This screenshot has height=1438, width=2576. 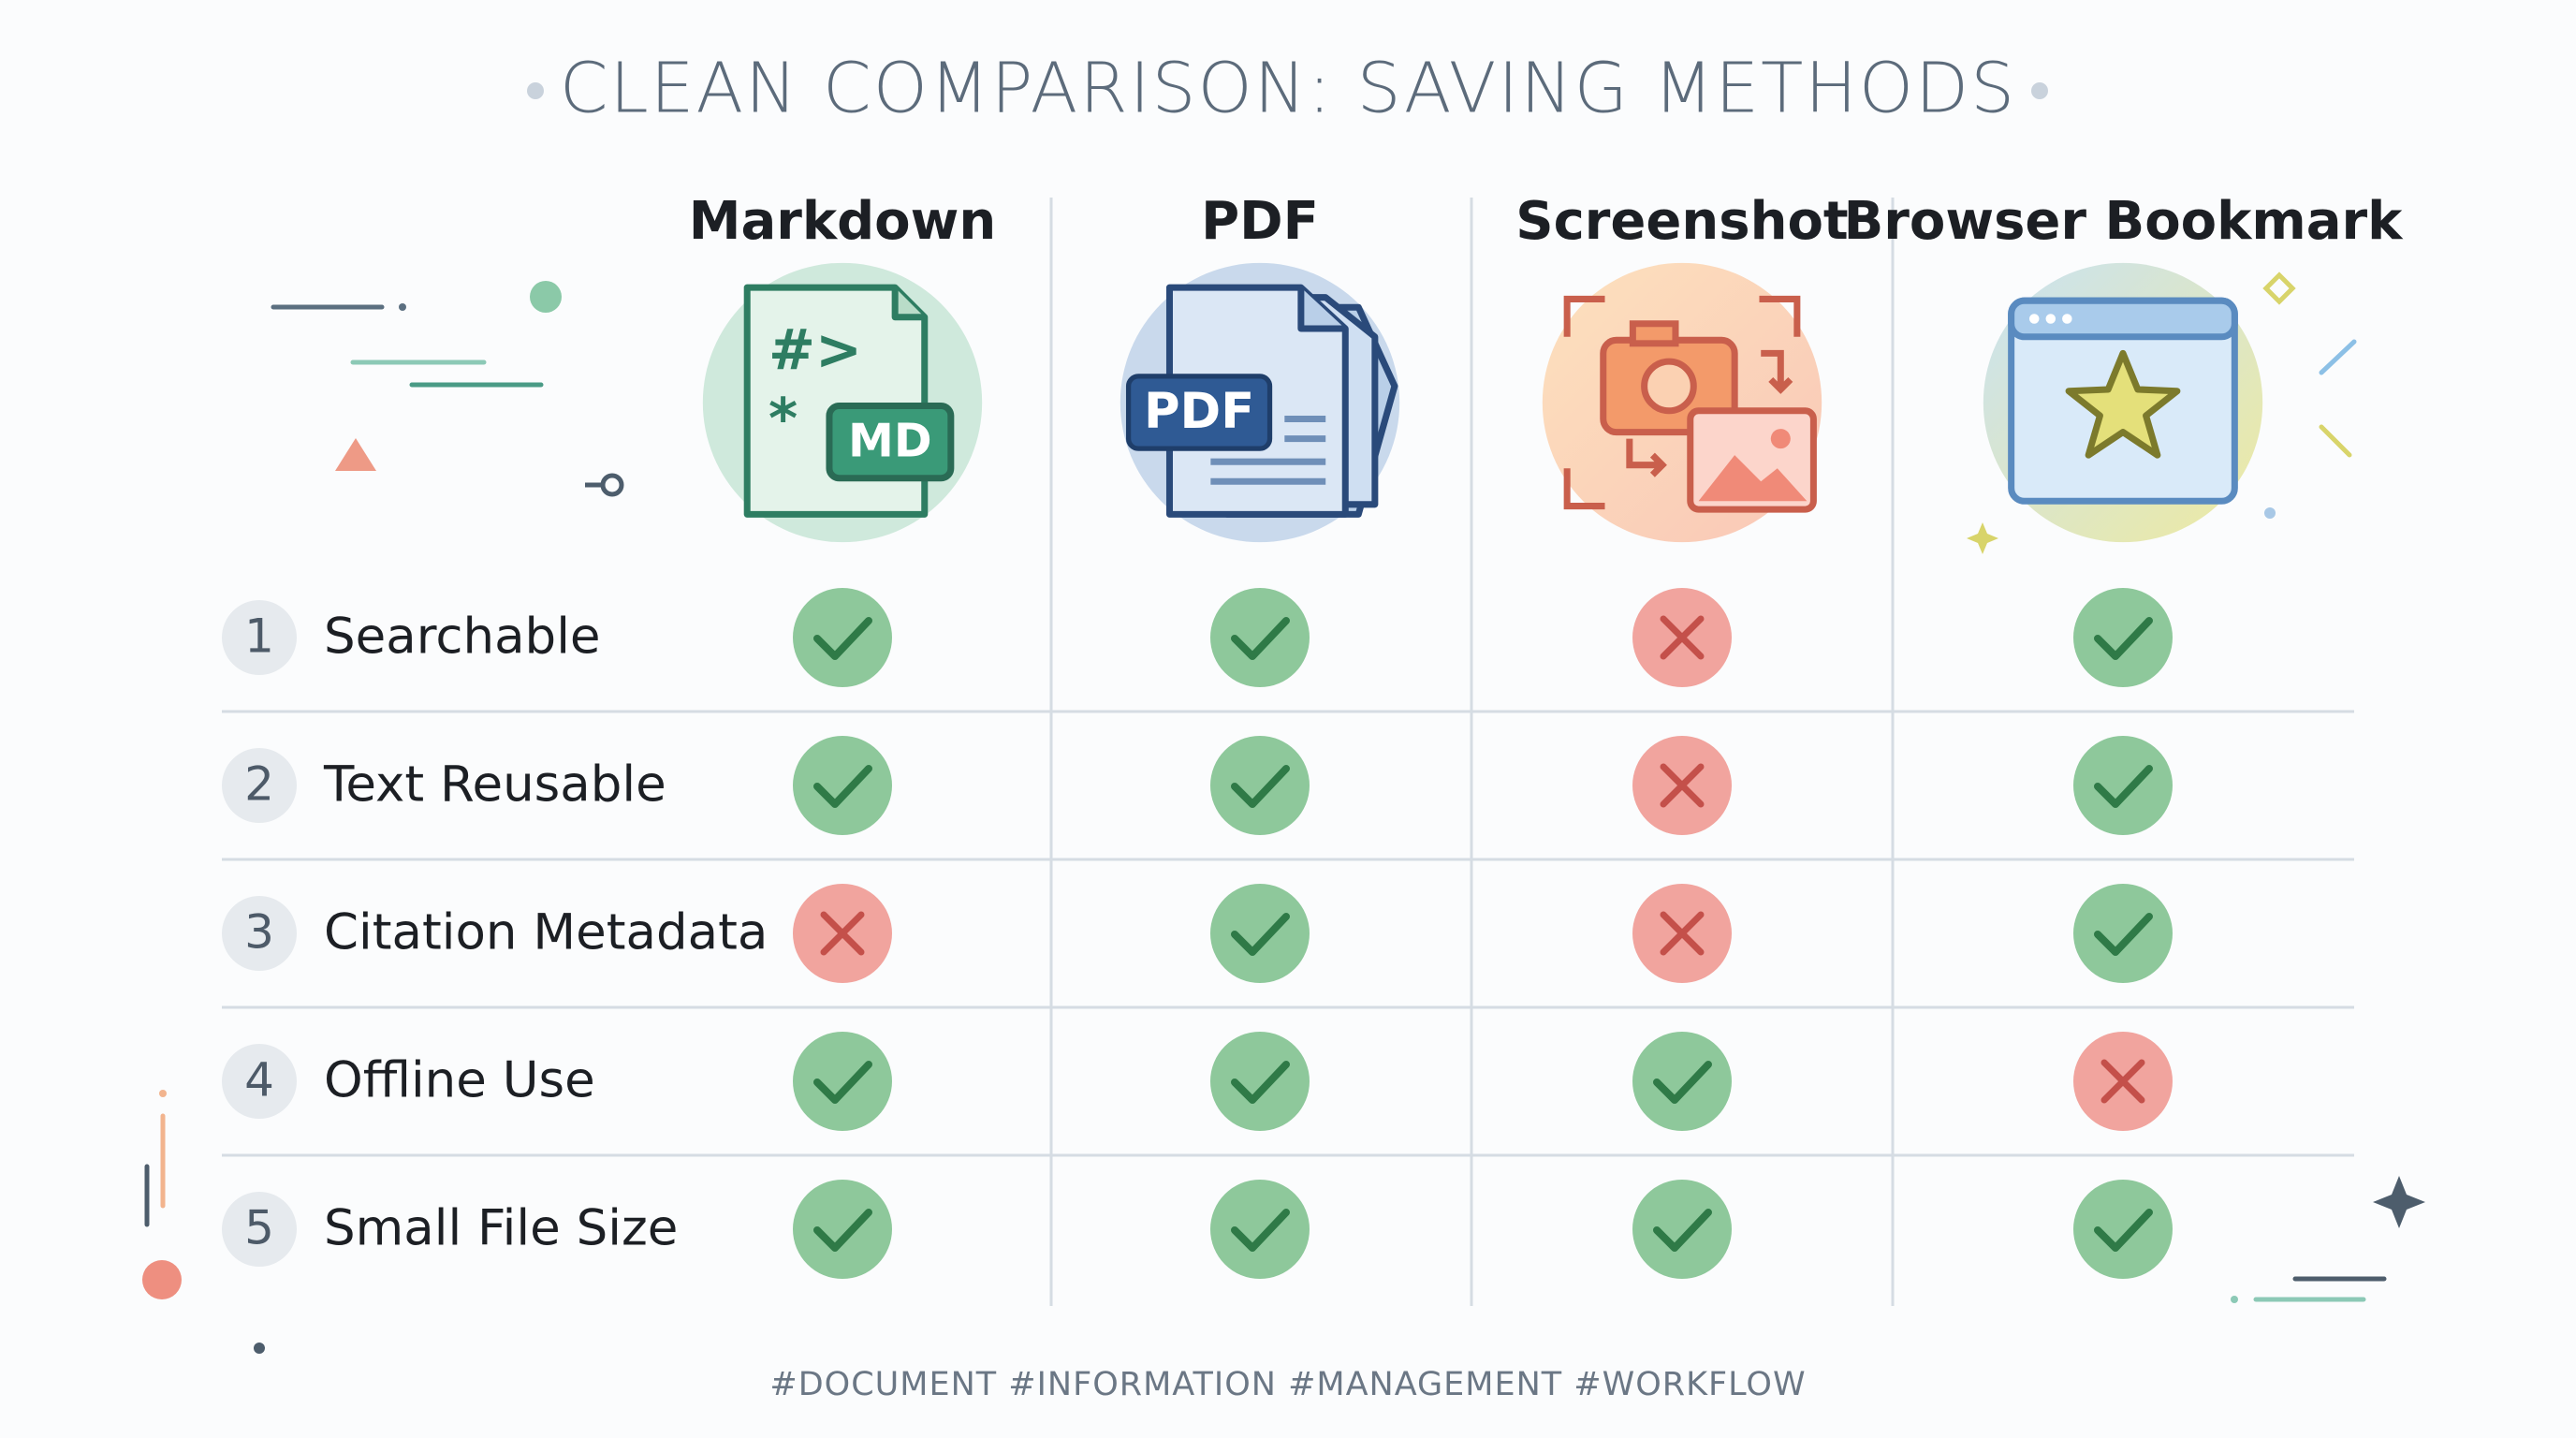 What do you see at coordinates (843, 221) in the screenshot?
I see `column-header: Markdown` at bounding box center [843, 221].